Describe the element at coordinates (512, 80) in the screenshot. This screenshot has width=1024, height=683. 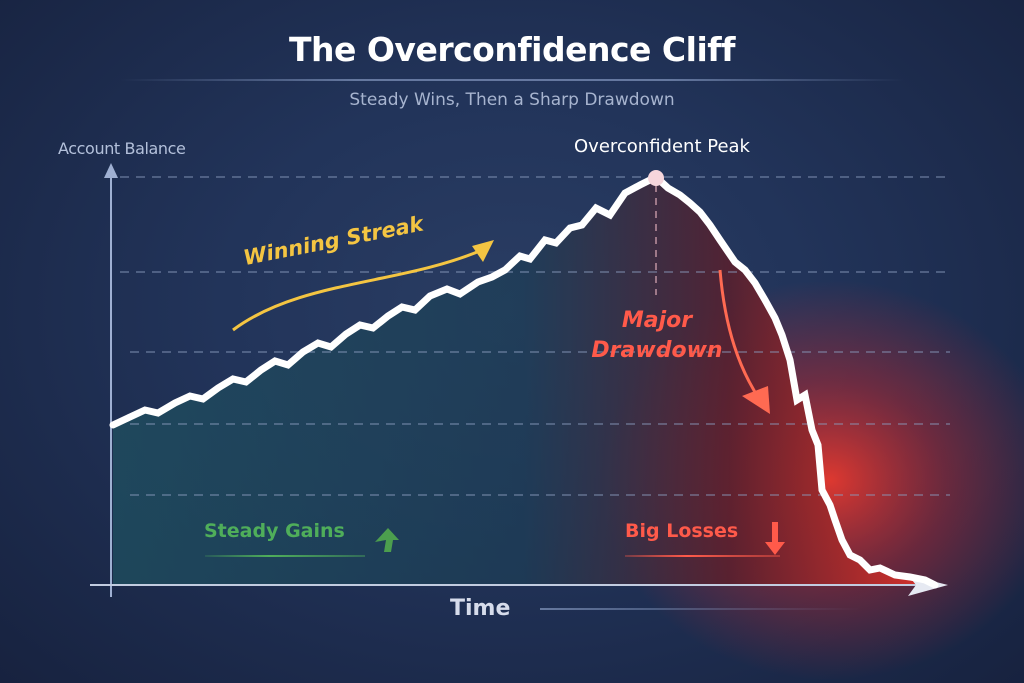
I see `title-divider` at that location.